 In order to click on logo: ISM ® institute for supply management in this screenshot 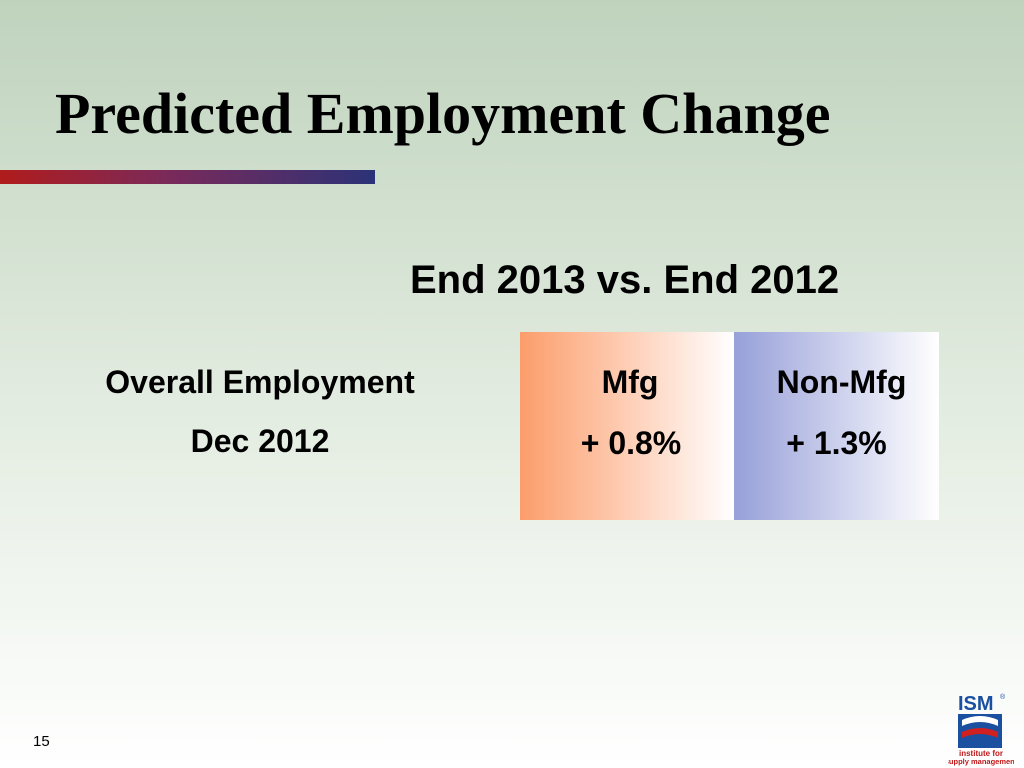, I will do `click(981, 729)`.